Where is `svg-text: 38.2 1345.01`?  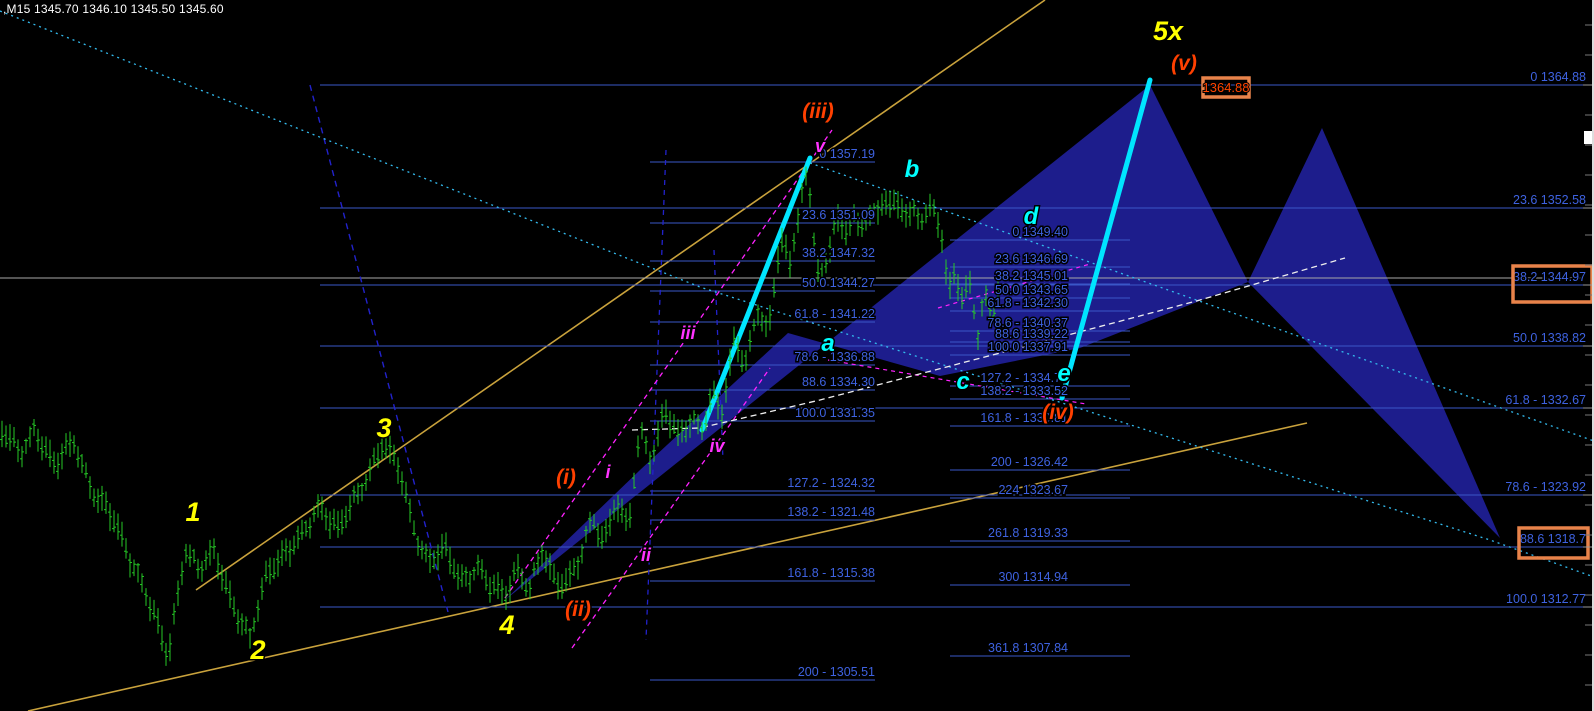 svg-text: 38.2 1345.01 is located at coordinates (1031, 276).